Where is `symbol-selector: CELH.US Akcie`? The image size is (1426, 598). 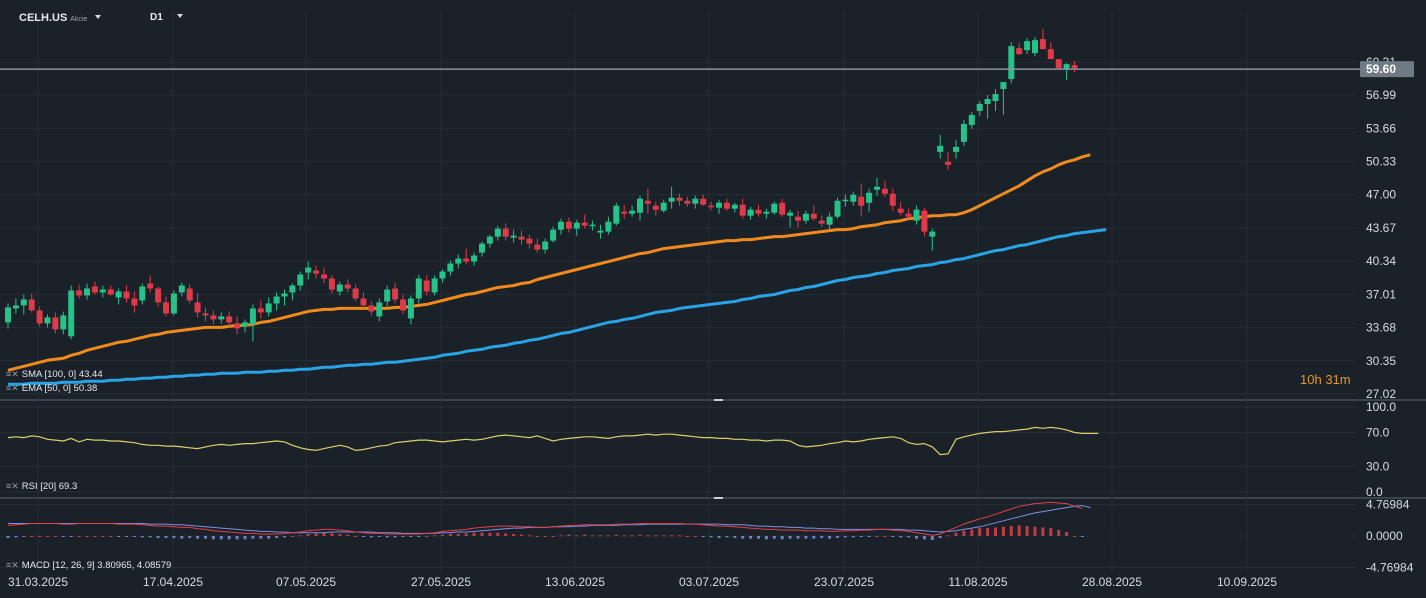
symbol-selector: CELH.US Akcie is located at coordinates (60, 19).